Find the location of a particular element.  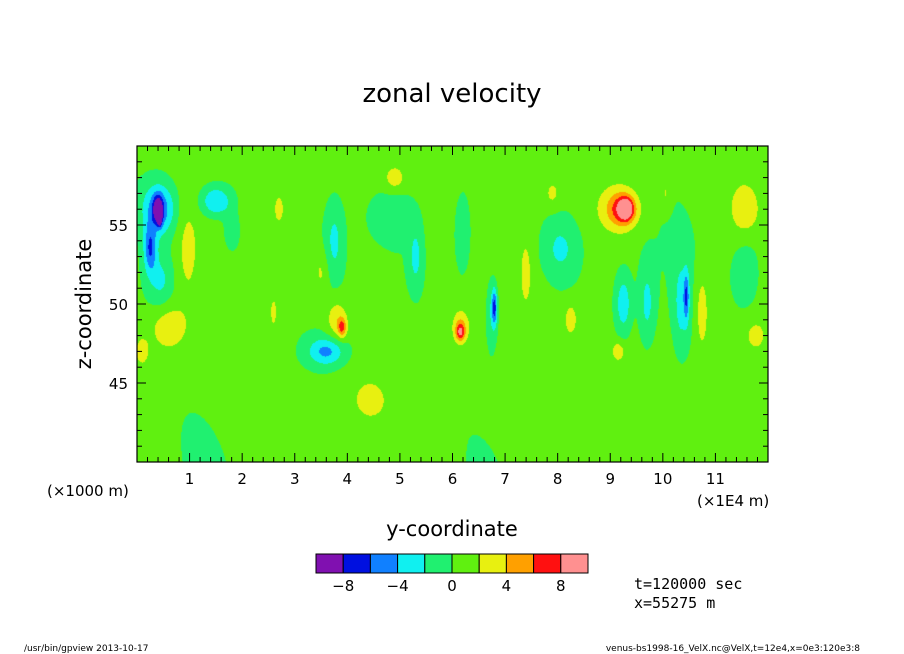

colorbar-tick-labels: −8 −4 0 4 8 is located at coordinates (448, 586).